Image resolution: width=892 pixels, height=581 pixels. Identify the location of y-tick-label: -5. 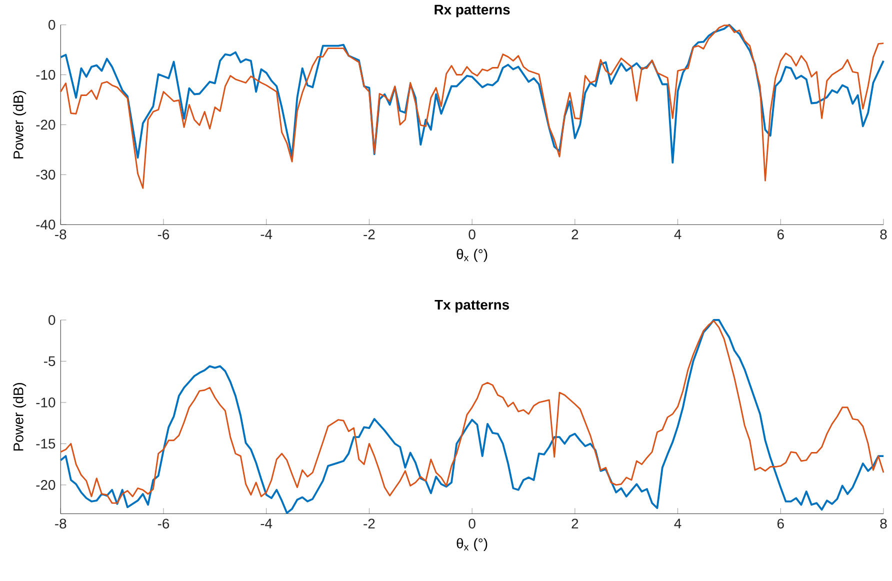
(50, 361).